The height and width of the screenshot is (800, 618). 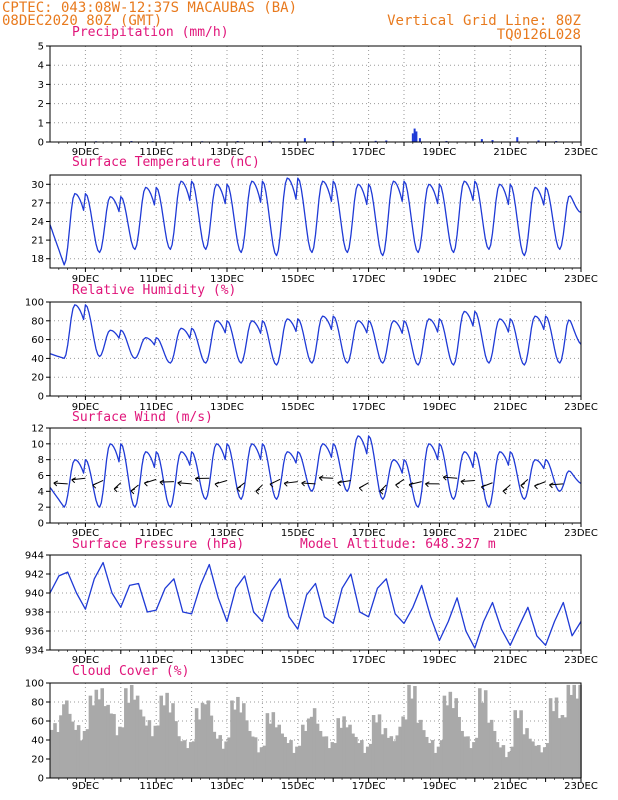 I want to click on wind-arrow, so click(x=78, y=479).